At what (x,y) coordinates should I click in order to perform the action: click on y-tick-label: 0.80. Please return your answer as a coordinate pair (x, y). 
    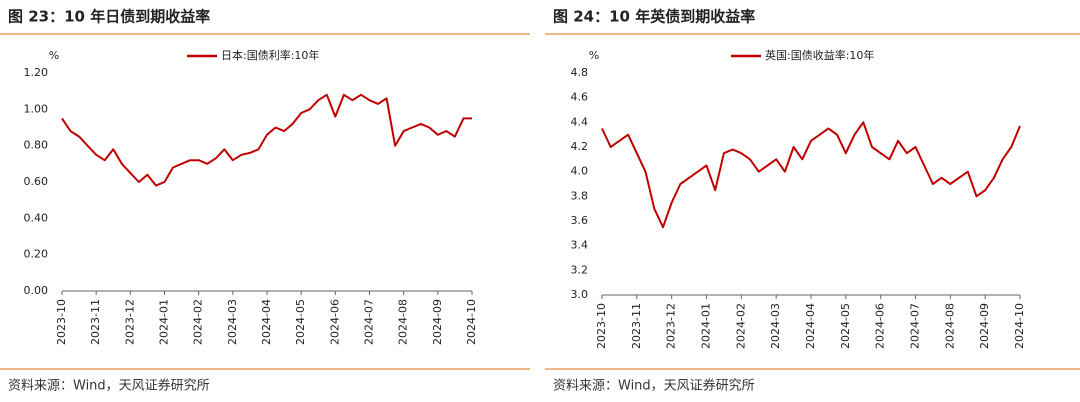
    Looking at the image, I should click on (36, 145).